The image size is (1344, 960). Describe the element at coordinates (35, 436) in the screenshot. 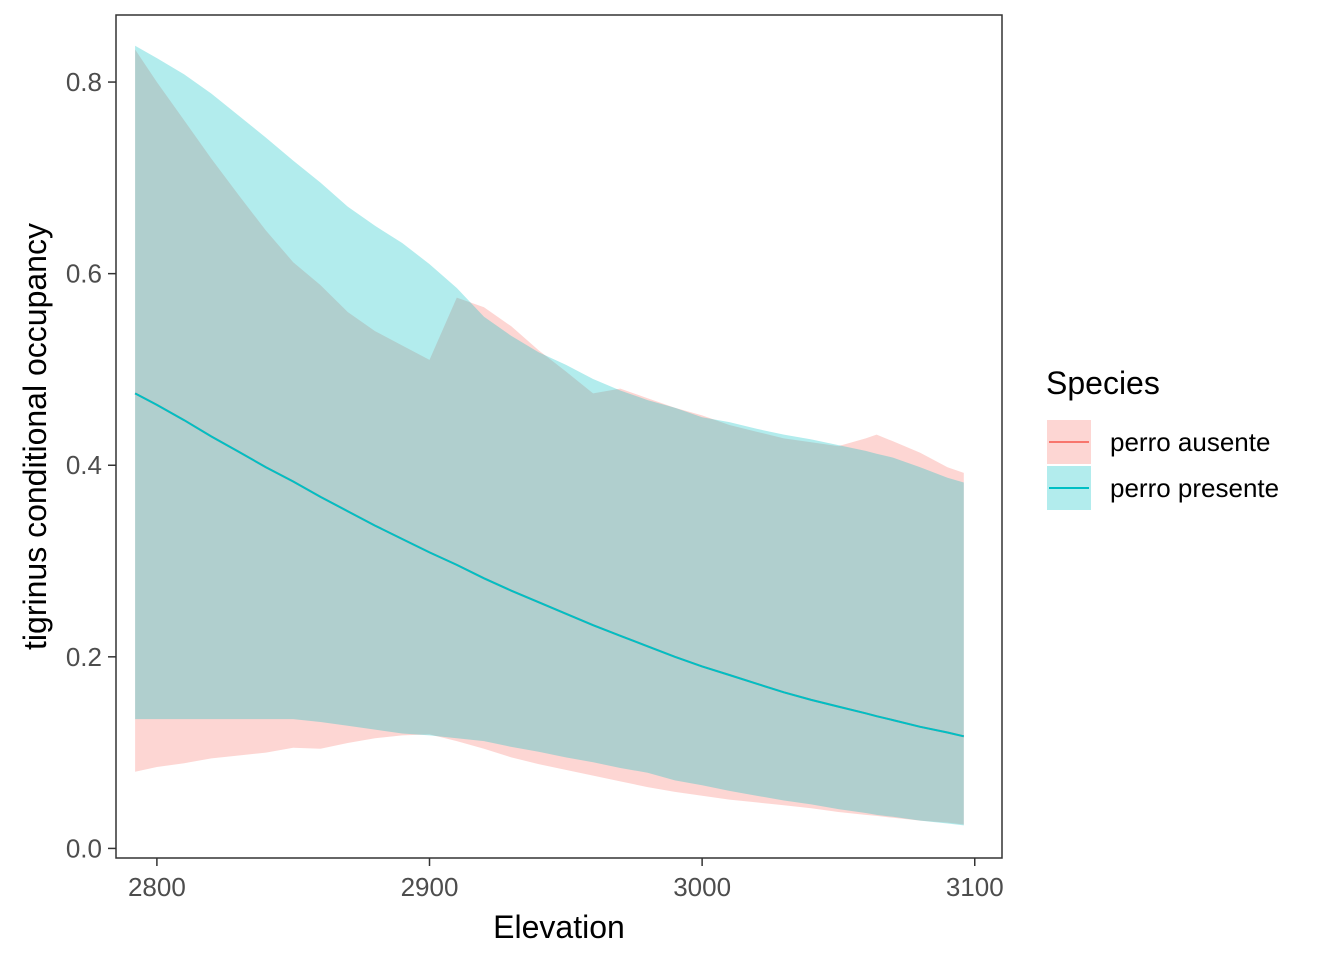

I see `y-axis-title: tigrinus conditional occupancy` at that location.